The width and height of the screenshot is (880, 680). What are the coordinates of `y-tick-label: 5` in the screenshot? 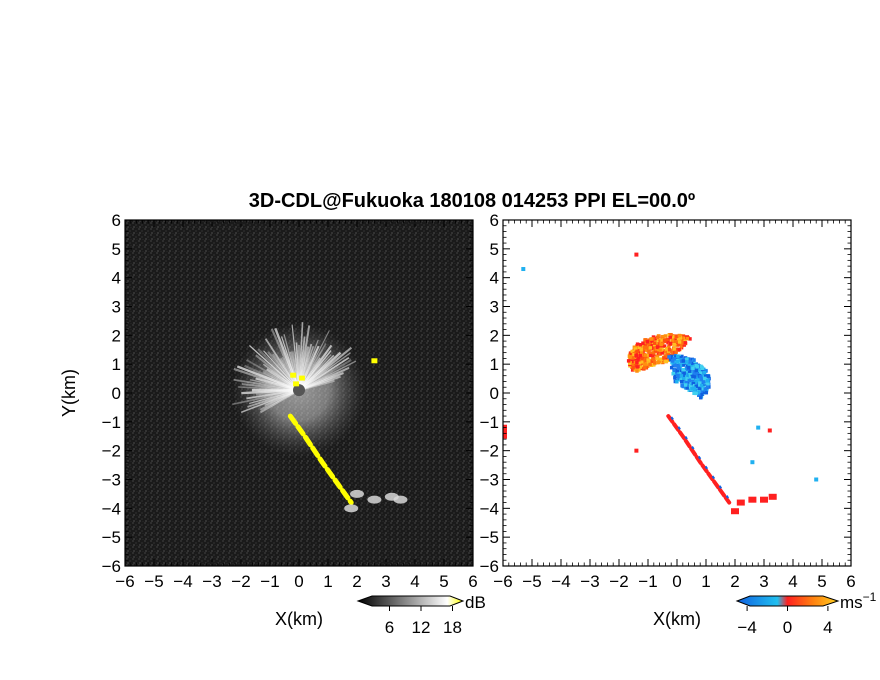 It's located at (116, 249).